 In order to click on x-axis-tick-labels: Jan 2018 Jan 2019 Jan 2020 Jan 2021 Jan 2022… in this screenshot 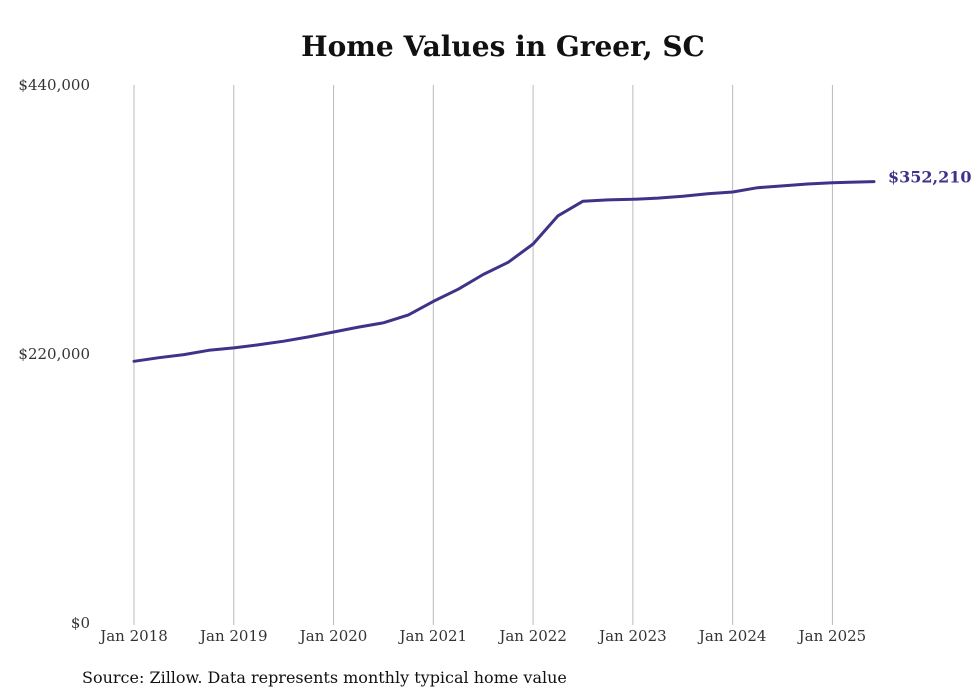, I will do `click(482, 636)`.